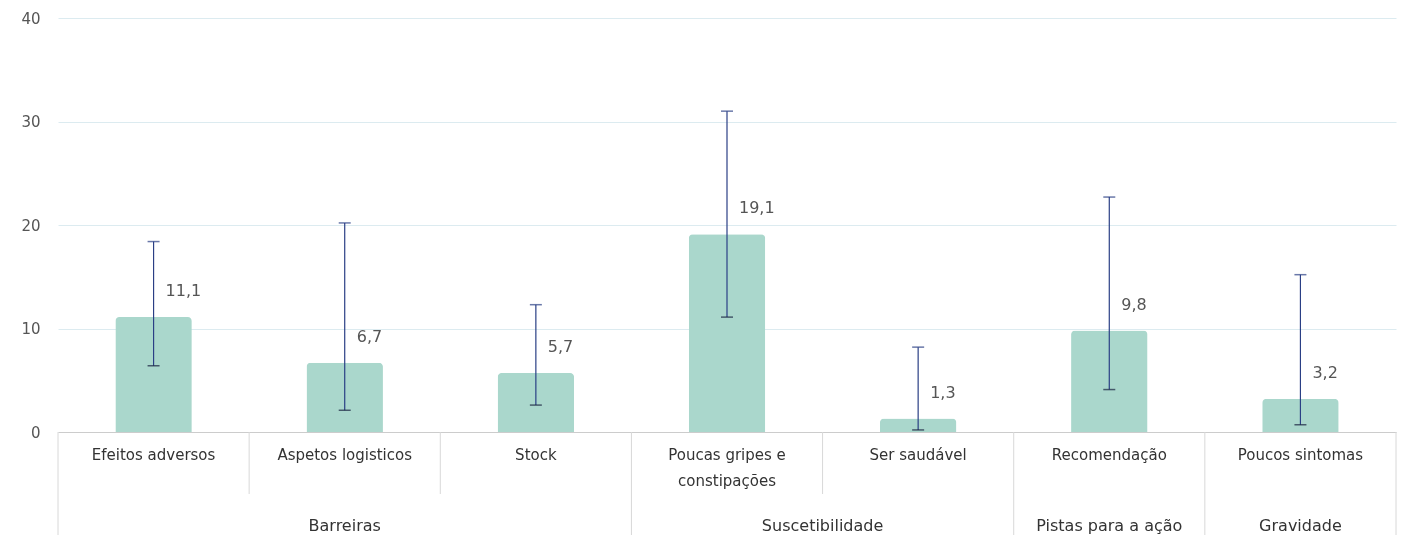  What do you see at coordinates (727, 468) in the screenshot?
I see `x-tick-label: Poucas gripes e constipações` at bounding box center [727, 468].